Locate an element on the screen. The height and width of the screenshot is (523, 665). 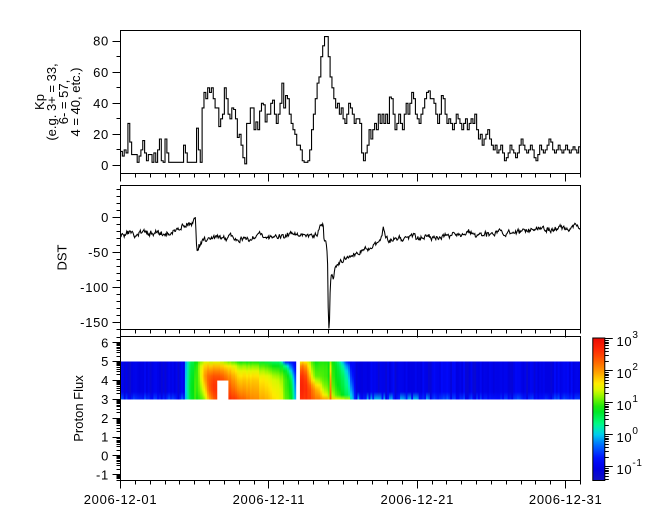
svg-text: Proton Flux is located at coordinates (78, 408).